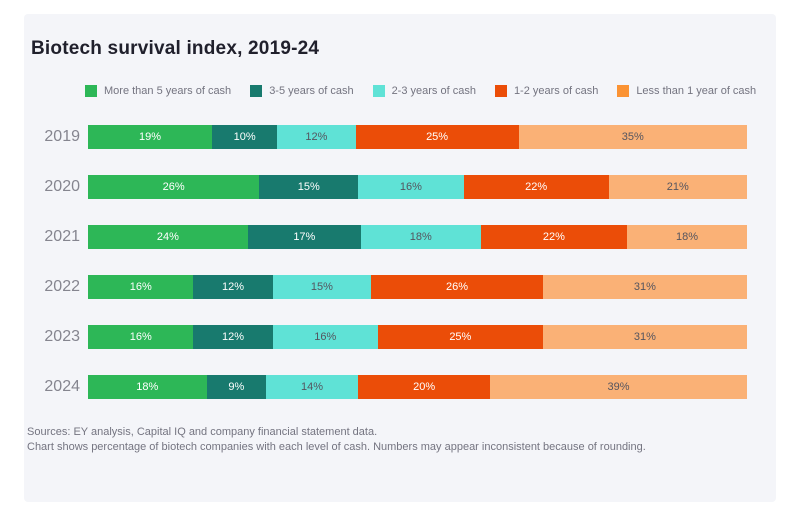  Describe the element at coordinates (433, 91) in the screenshot. I see `legend-label: 2-3 years of cash` at that location.